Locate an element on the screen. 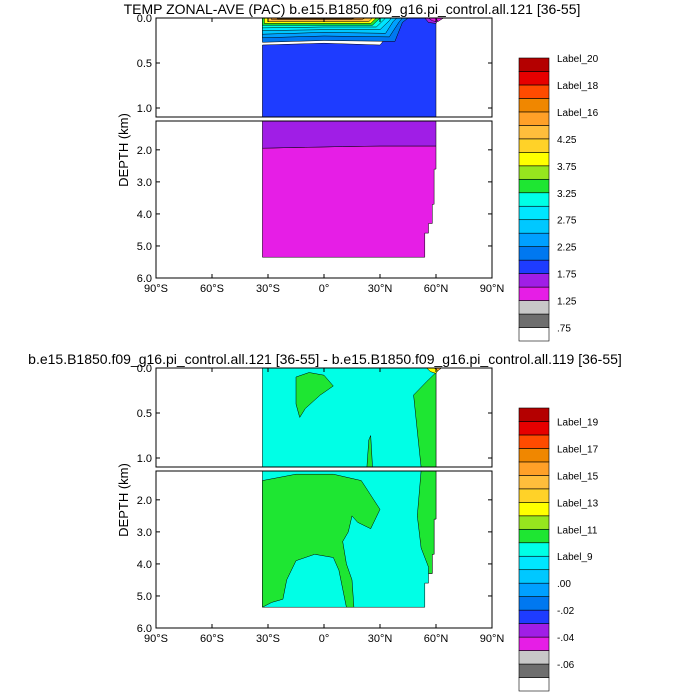  colorbar-label: -.02 is located at coordinates (566, 611).